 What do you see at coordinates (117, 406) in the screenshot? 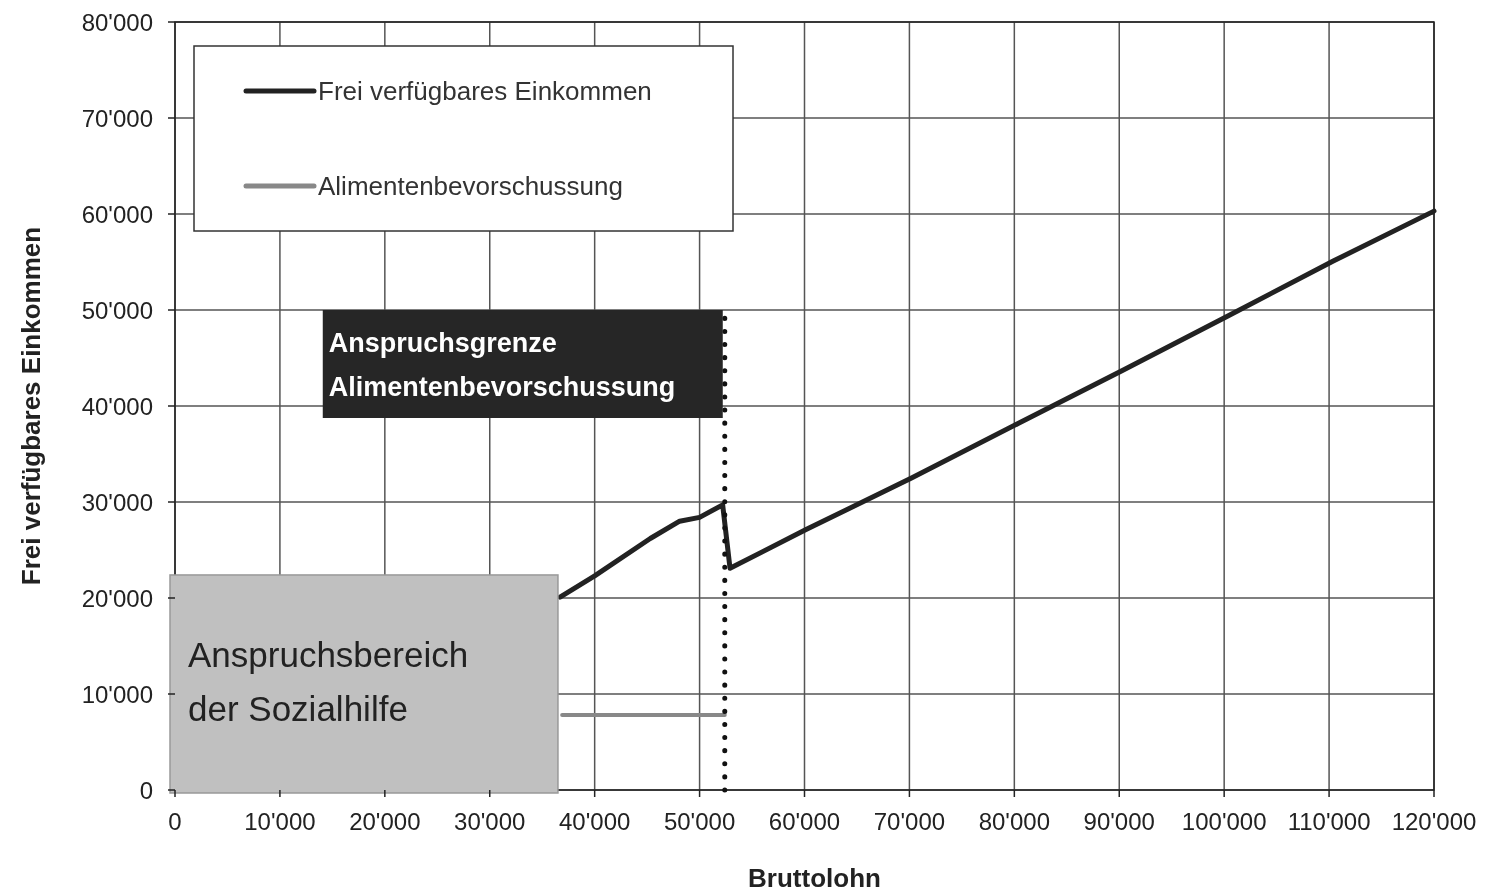
I see `y-tick-label: 40'000` at bounding box center [117, 406].